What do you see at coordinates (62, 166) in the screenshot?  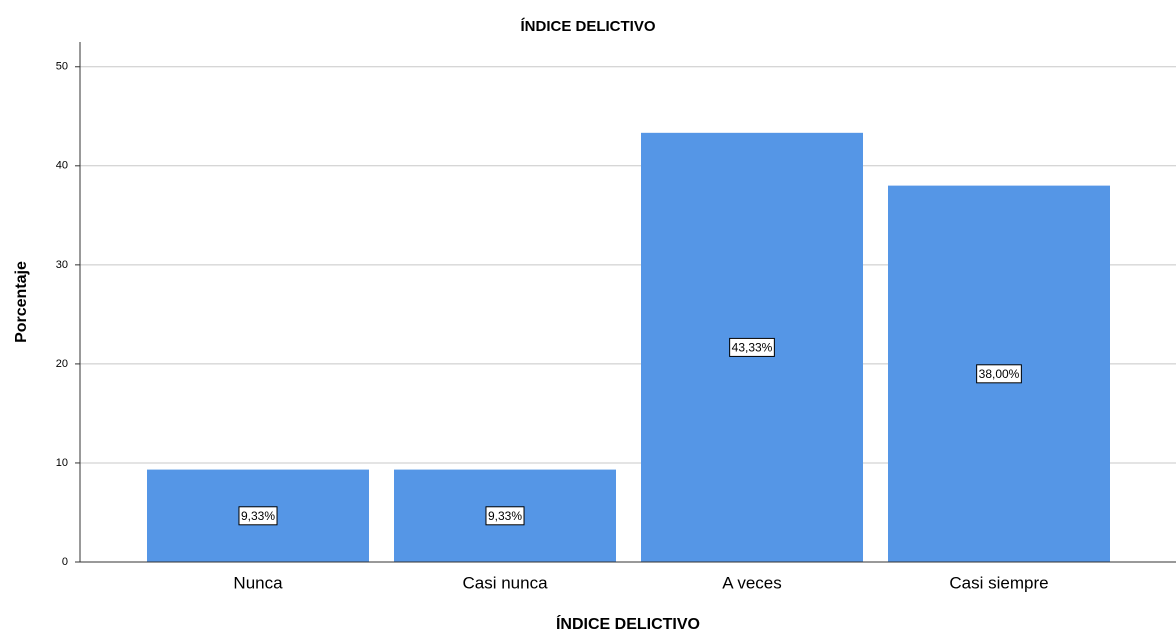 I see `y-tick-label: 40` at bounding box center [62, 166].